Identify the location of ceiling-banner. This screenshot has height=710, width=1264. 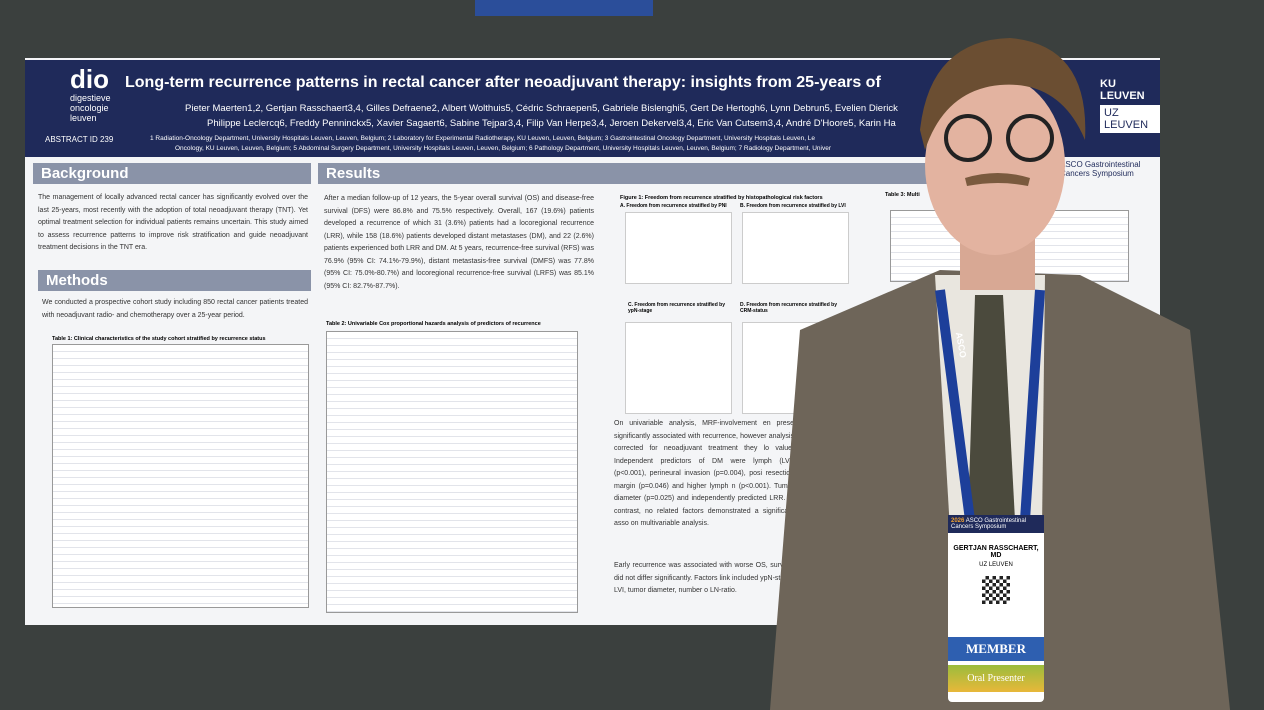
(564, 8).